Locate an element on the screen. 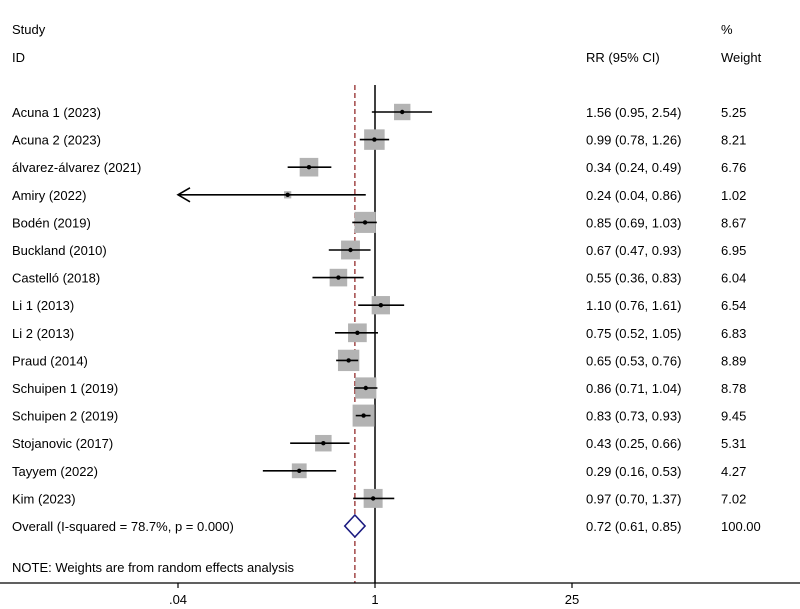 Image resolution: width=800 pixels, height=609 pixels. study-label: Acuna 2 (2023) is located at coordinates (56, 140).